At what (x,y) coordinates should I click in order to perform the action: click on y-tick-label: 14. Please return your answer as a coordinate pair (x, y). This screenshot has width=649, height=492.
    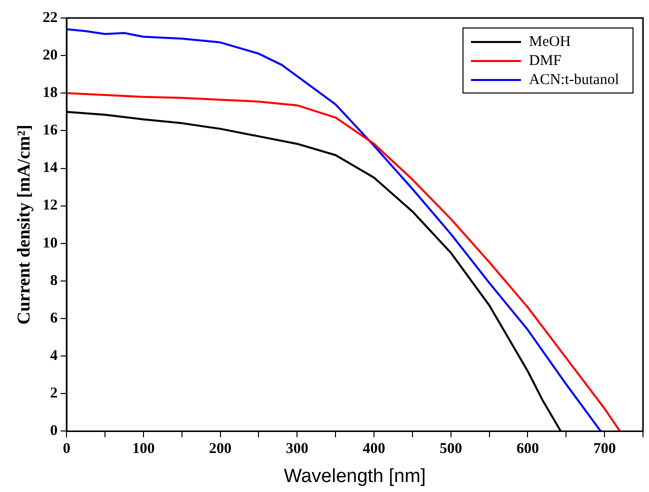
    Looking at the image, I should click on (50, 168).